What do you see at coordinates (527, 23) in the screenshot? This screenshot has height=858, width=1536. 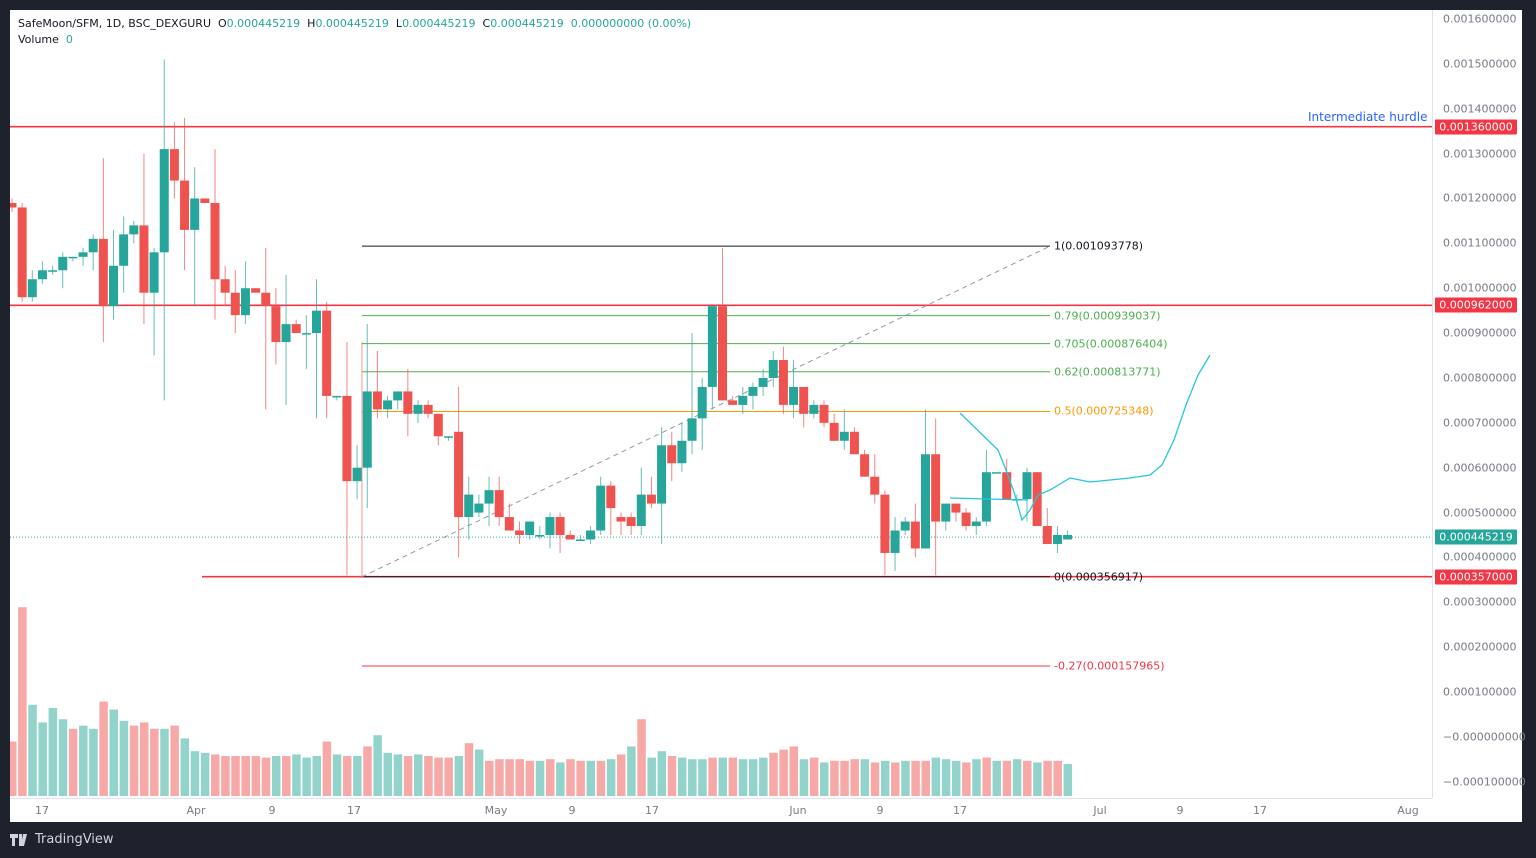 I see `close-value: 0.000445219` at bounding box center [527, 23].